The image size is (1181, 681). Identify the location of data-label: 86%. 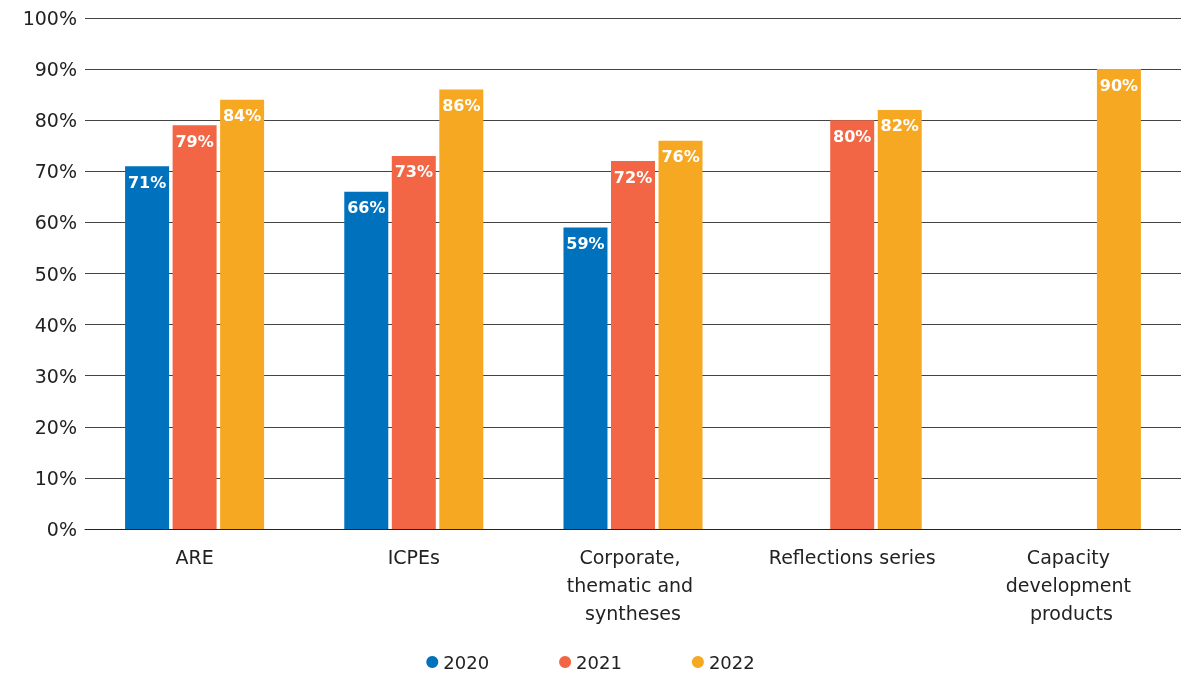
(461, 106).